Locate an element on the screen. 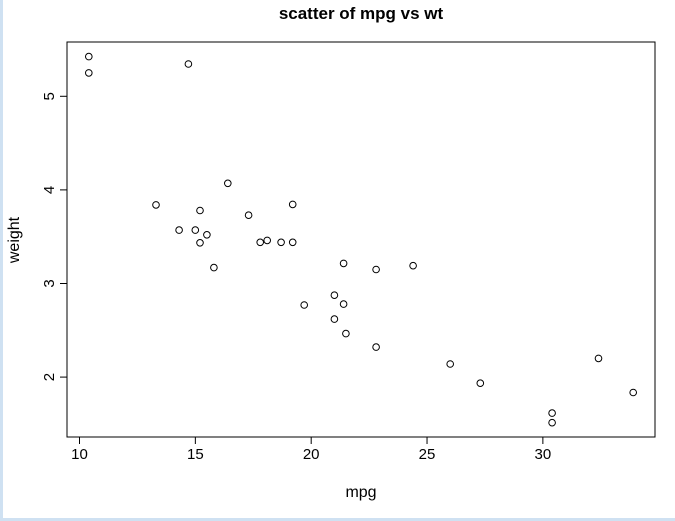 The image size is (675, 521). y-tick-label: 5 is located at coordinates (49, 96).